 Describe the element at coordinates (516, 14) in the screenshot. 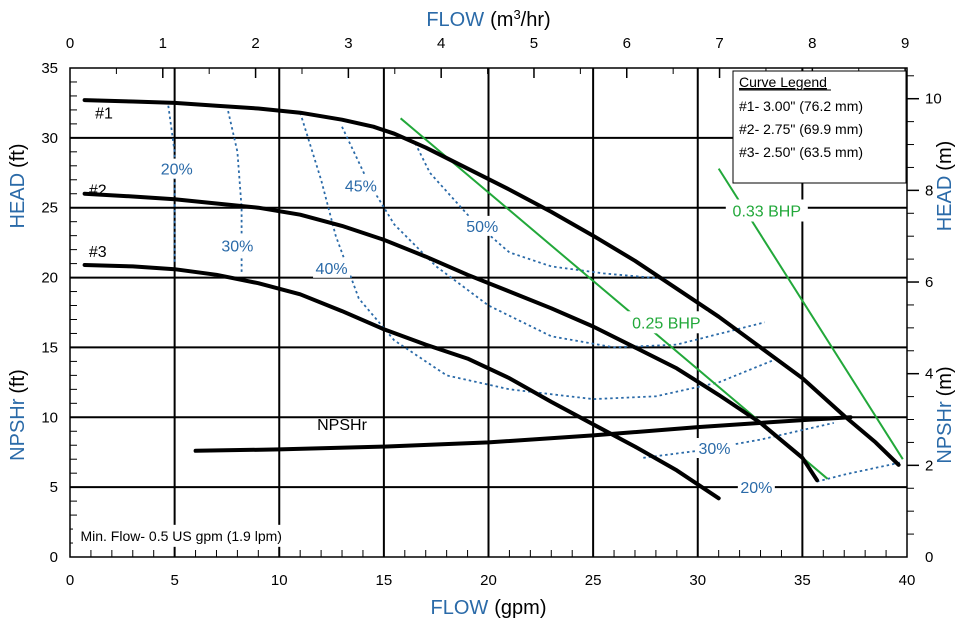

I see `top-axis-unit-sup: 3` at that location.